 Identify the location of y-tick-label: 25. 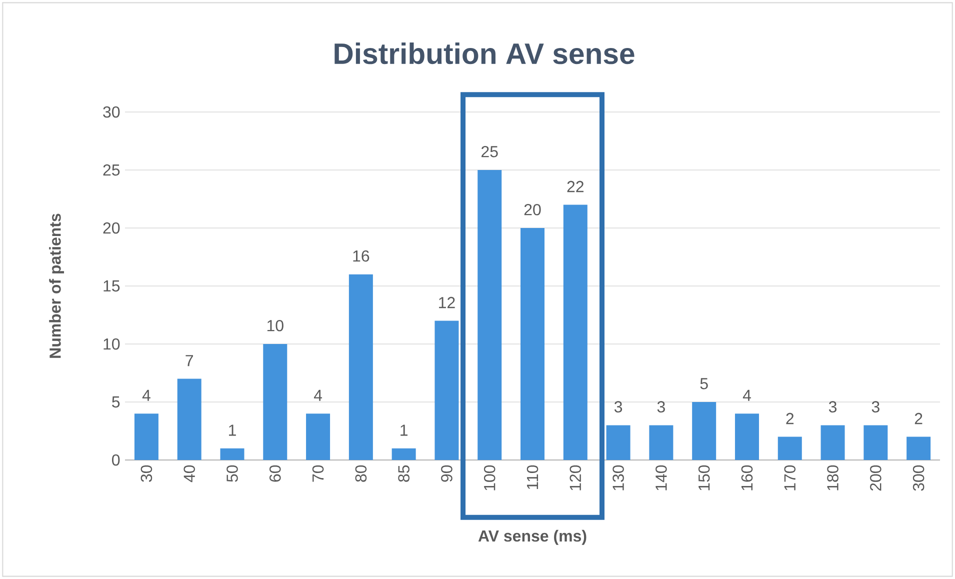
(111, 170).